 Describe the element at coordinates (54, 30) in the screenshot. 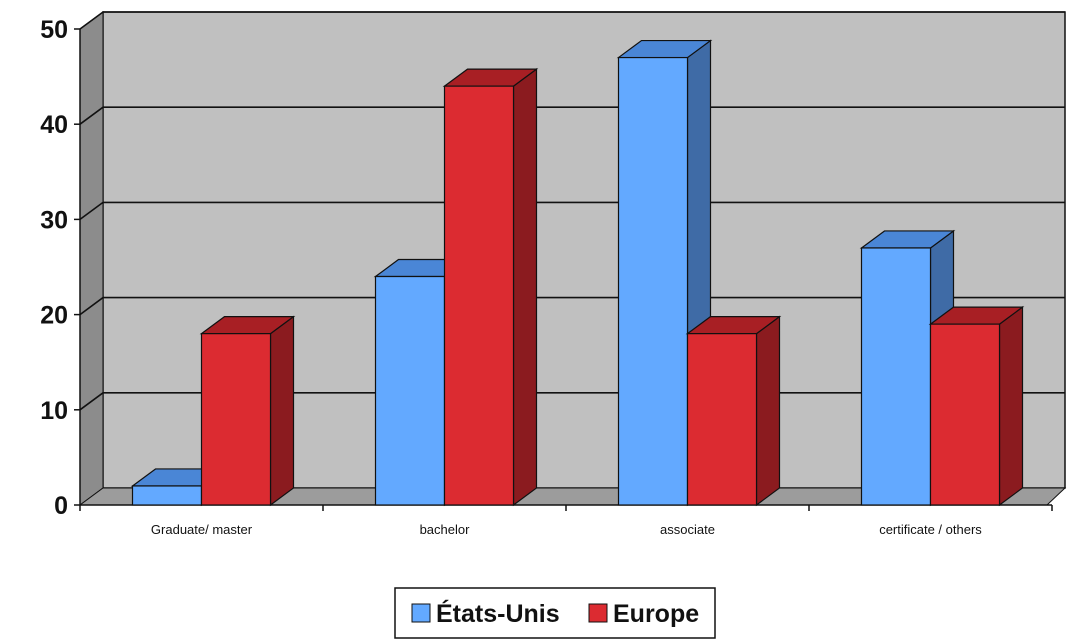

I see `y-tick-label: 50` at that location.